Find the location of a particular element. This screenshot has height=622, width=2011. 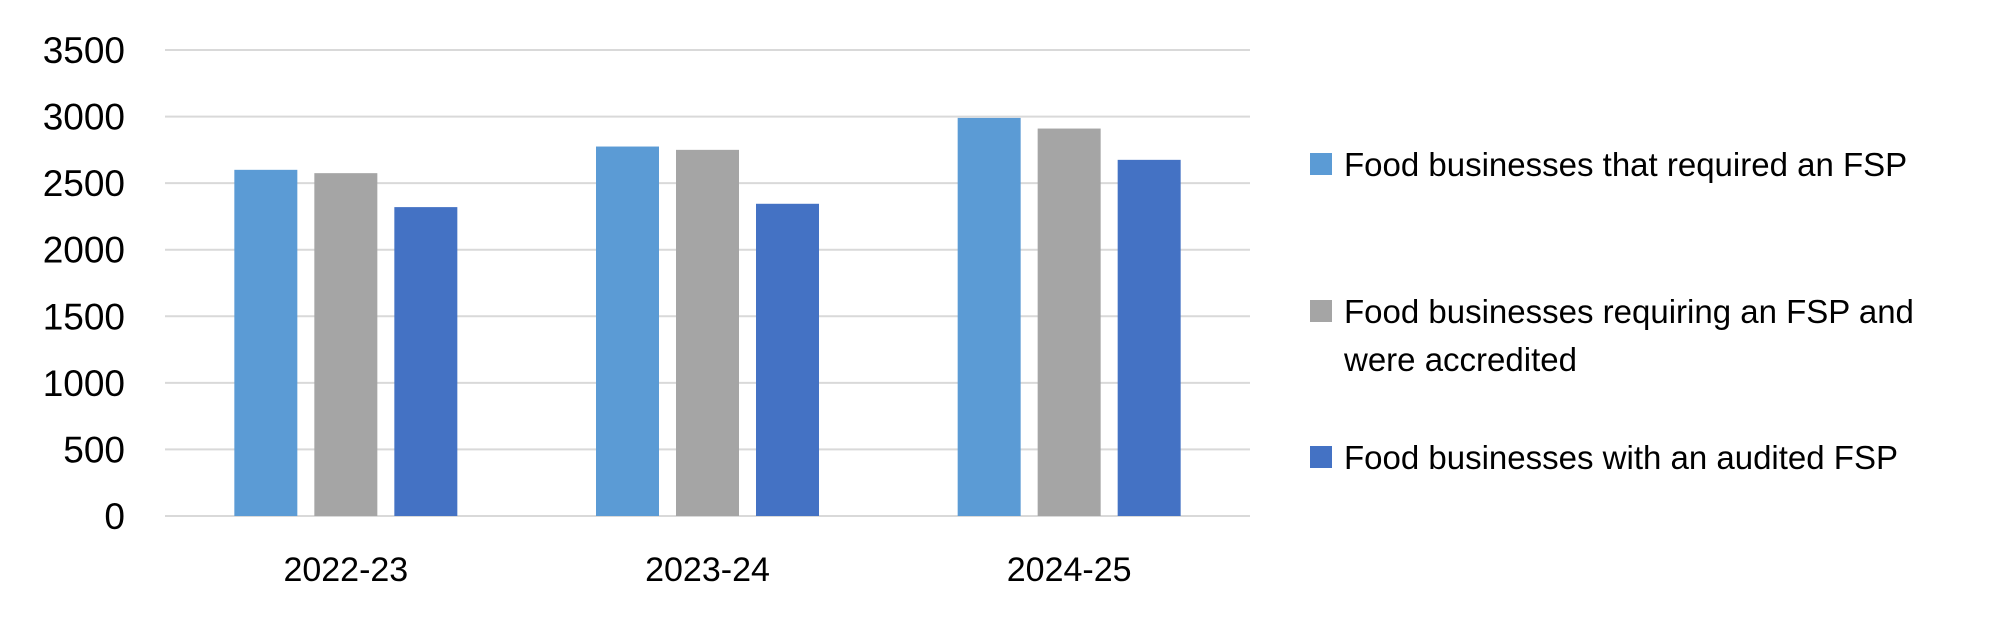

legend-item-required: Food businesses that required an FSP is located at coordinates (1647, 165).